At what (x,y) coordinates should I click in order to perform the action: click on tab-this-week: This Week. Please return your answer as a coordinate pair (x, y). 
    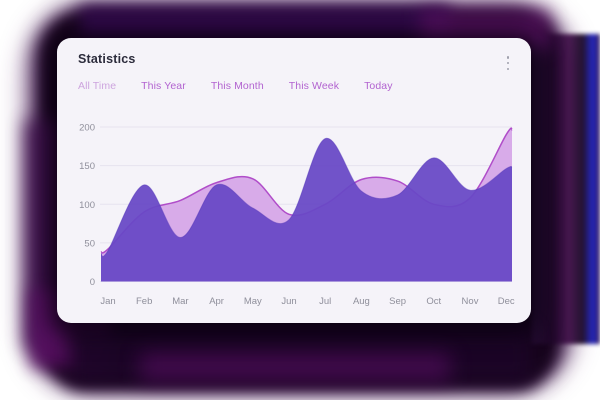
    Looking at the image, I should click on (314, 86).